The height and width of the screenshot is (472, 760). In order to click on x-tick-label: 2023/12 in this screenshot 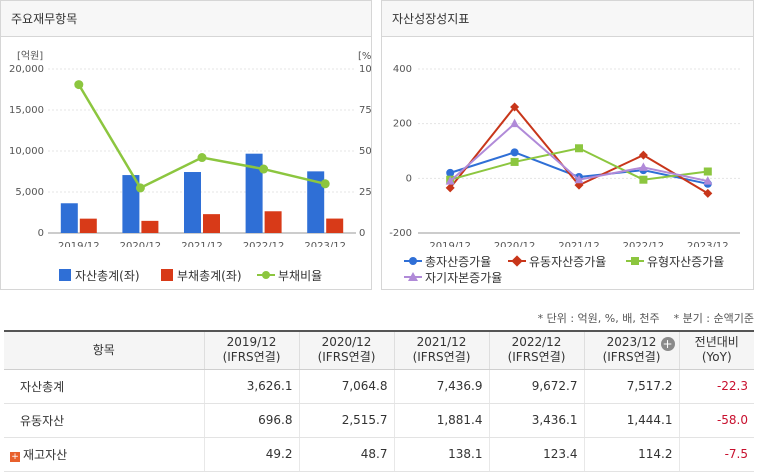, I will do `click(325, 244)`.